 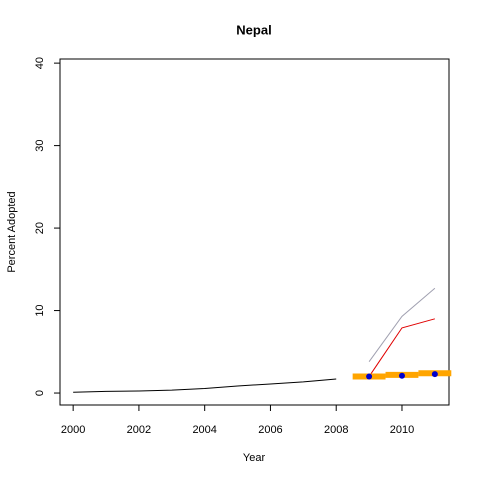 I want to click on x-axis-label: Year, so click(x=254, y=458).